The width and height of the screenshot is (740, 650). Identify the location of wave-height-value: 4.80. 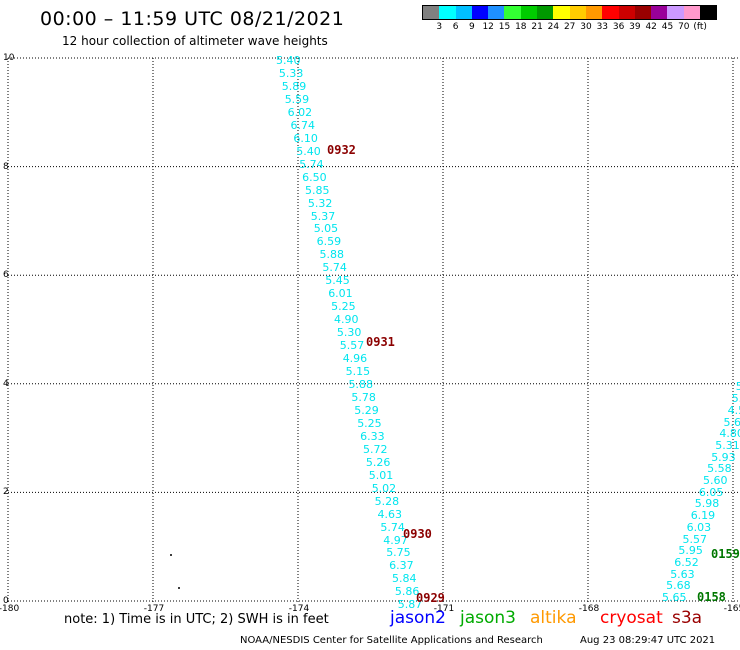
(729, 434).